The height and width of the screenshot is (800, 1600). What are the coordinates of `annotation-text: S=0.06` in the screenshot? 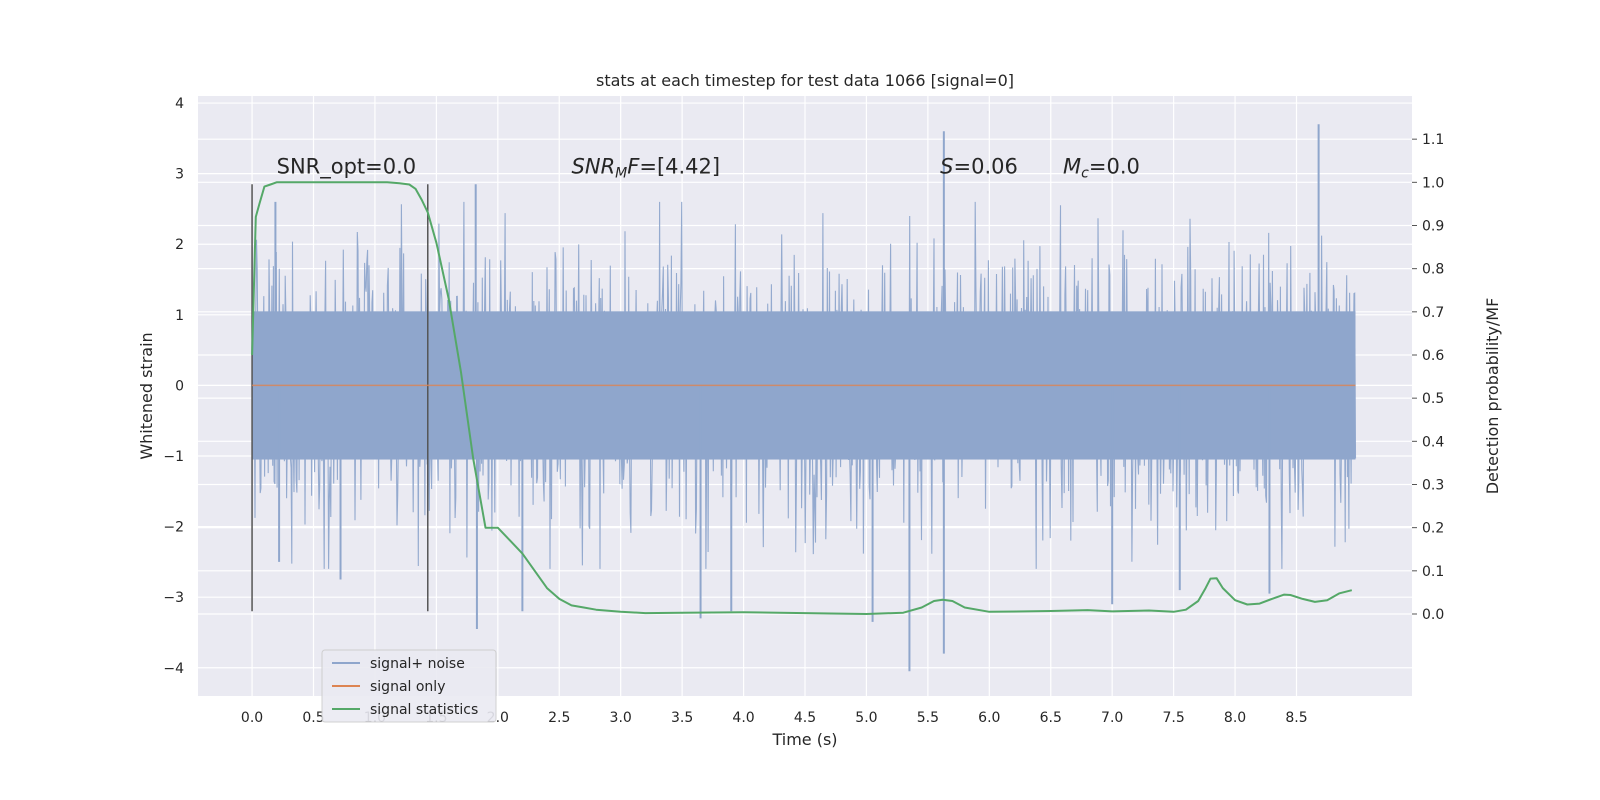 It's located at (979, 167).